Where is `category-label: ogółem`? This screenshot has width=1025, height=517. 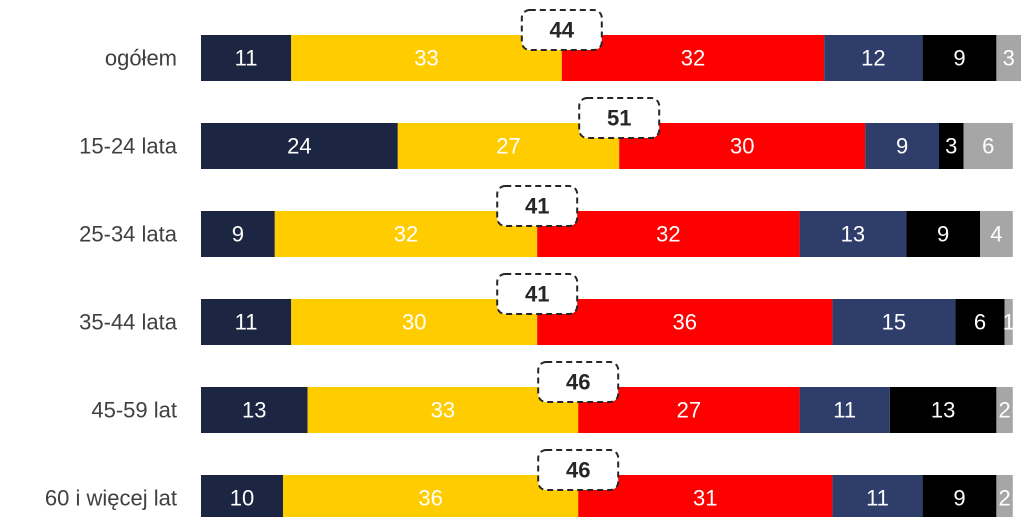 category-label: ogółem is located at coordinates (141, 58).